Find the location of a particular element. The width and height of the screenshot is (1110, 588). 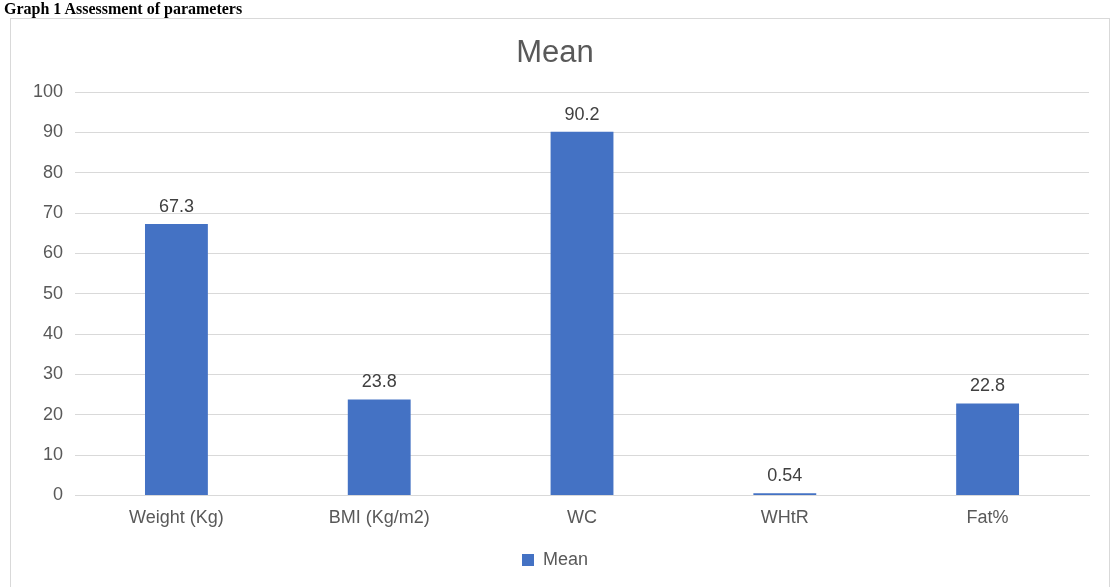

x-tick-label: Weight (Kg) is located at coordinates (176, 517).